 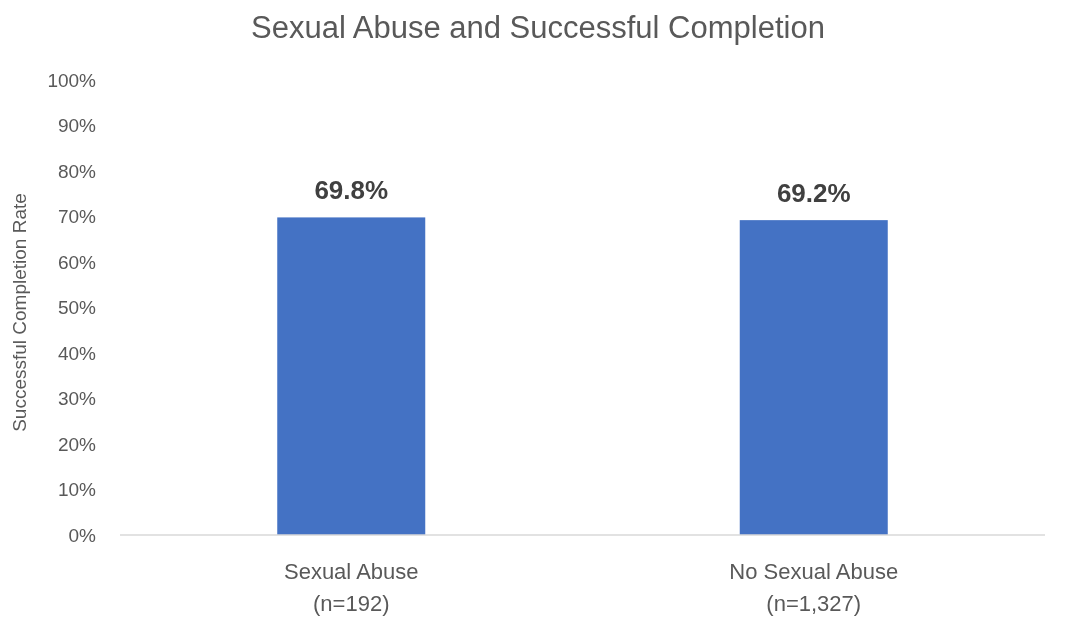 I want to click on y-tick-label: 80%, so click(x=77, y=171).